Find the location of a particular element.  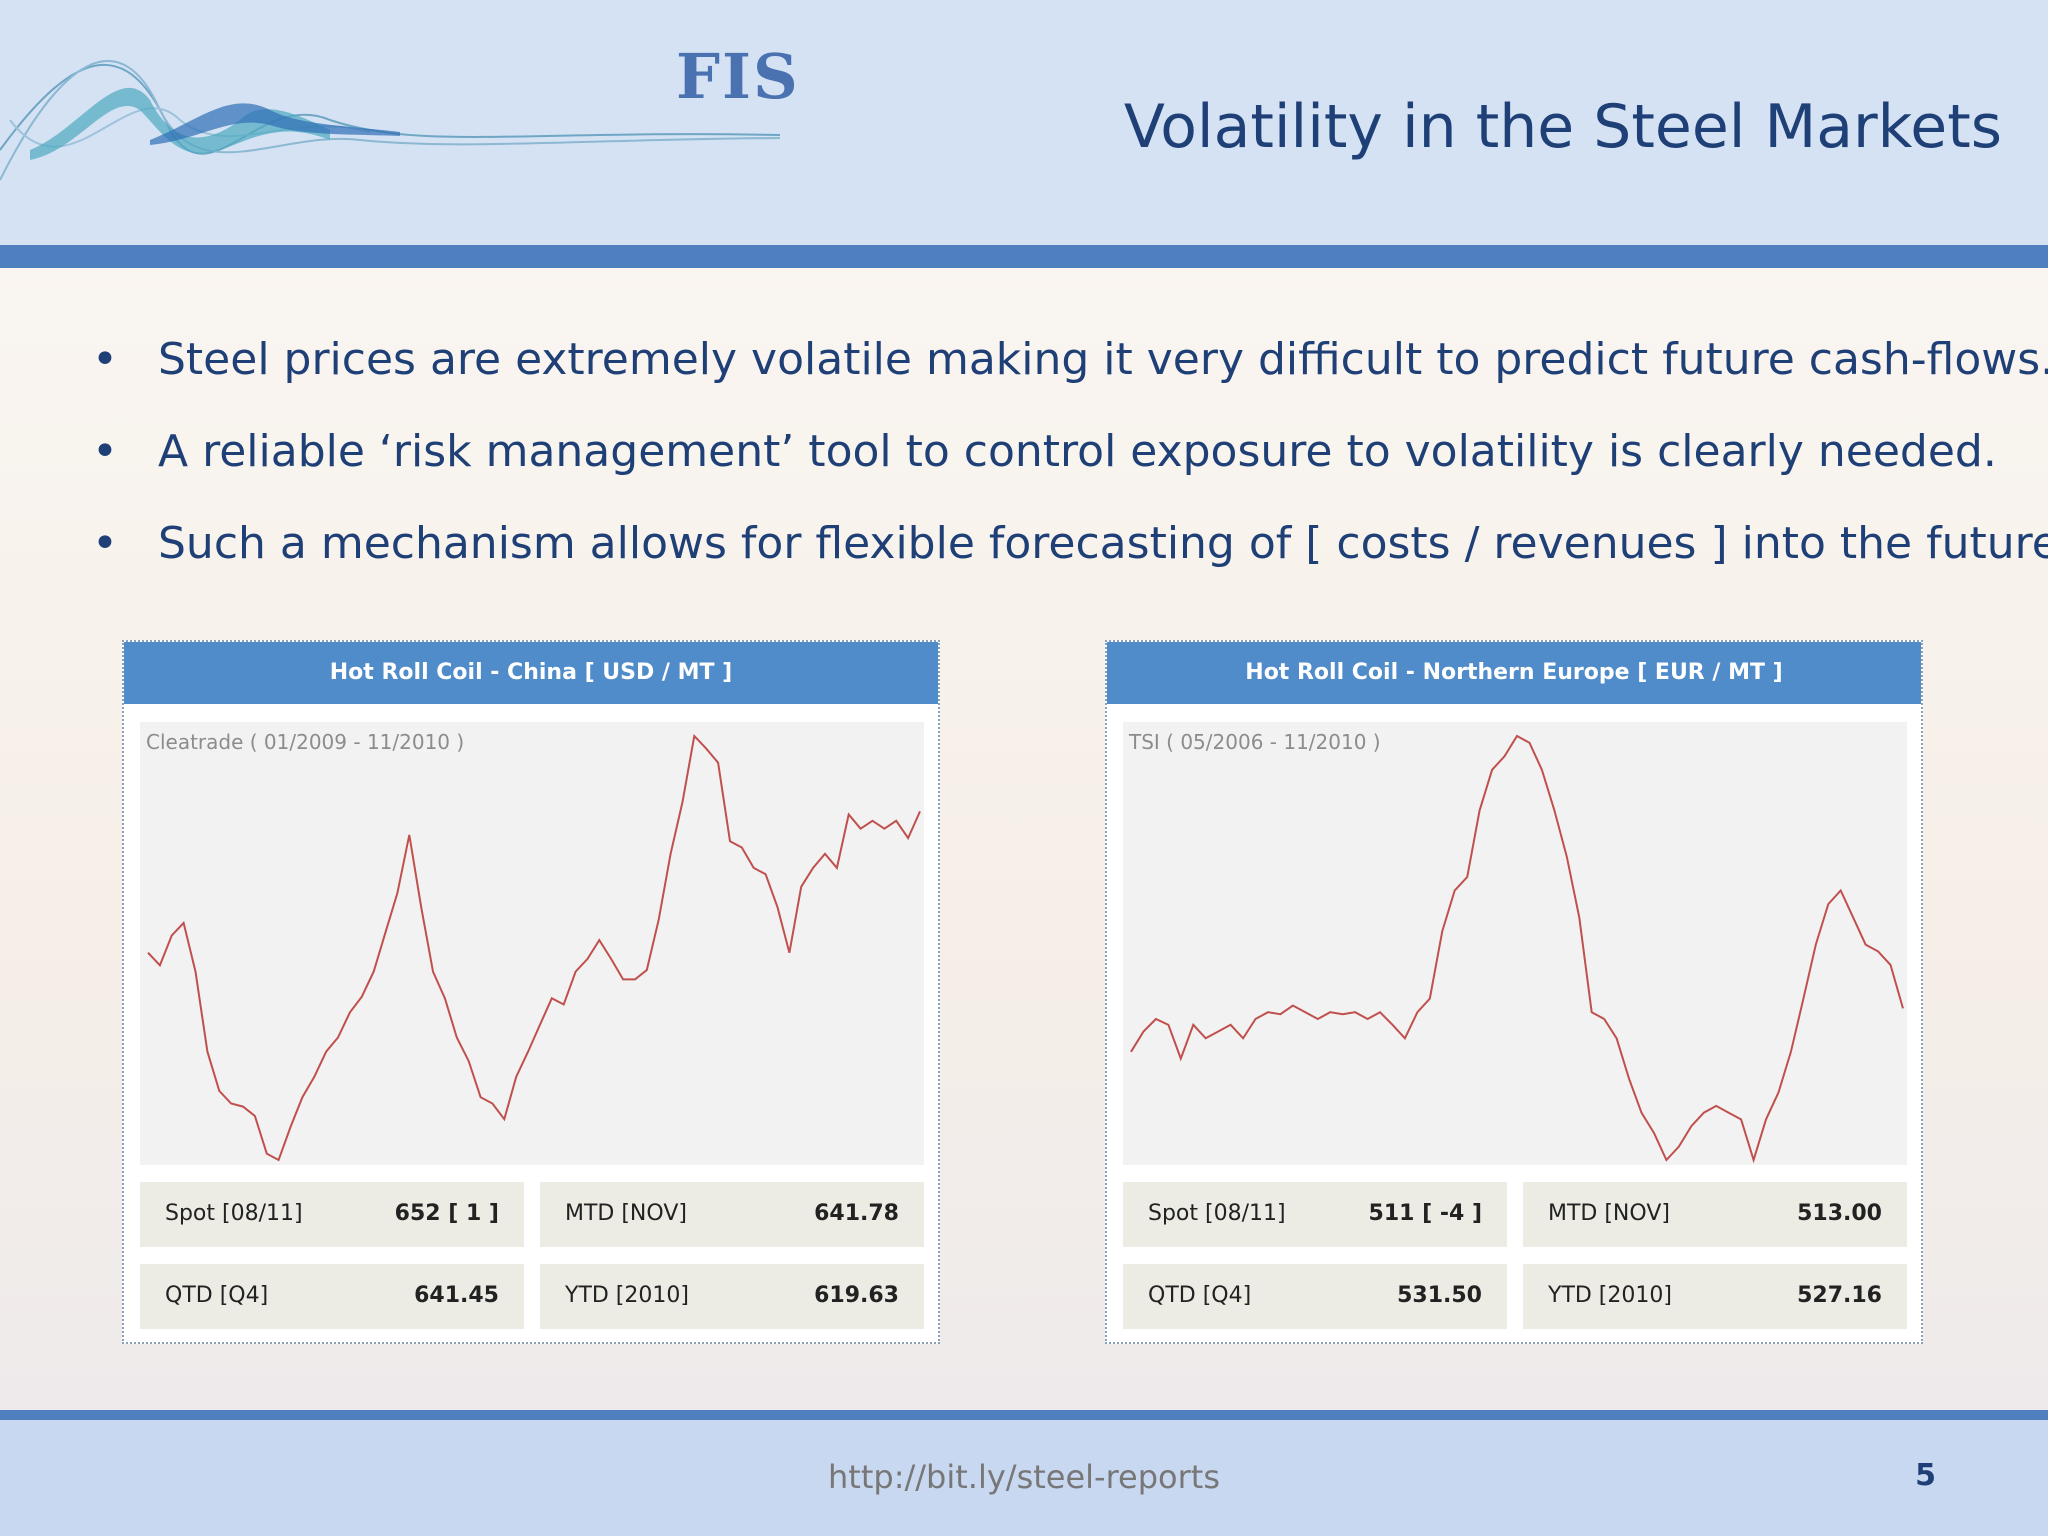

stat-value: 641.78 is located at coordinates (856, 1213).